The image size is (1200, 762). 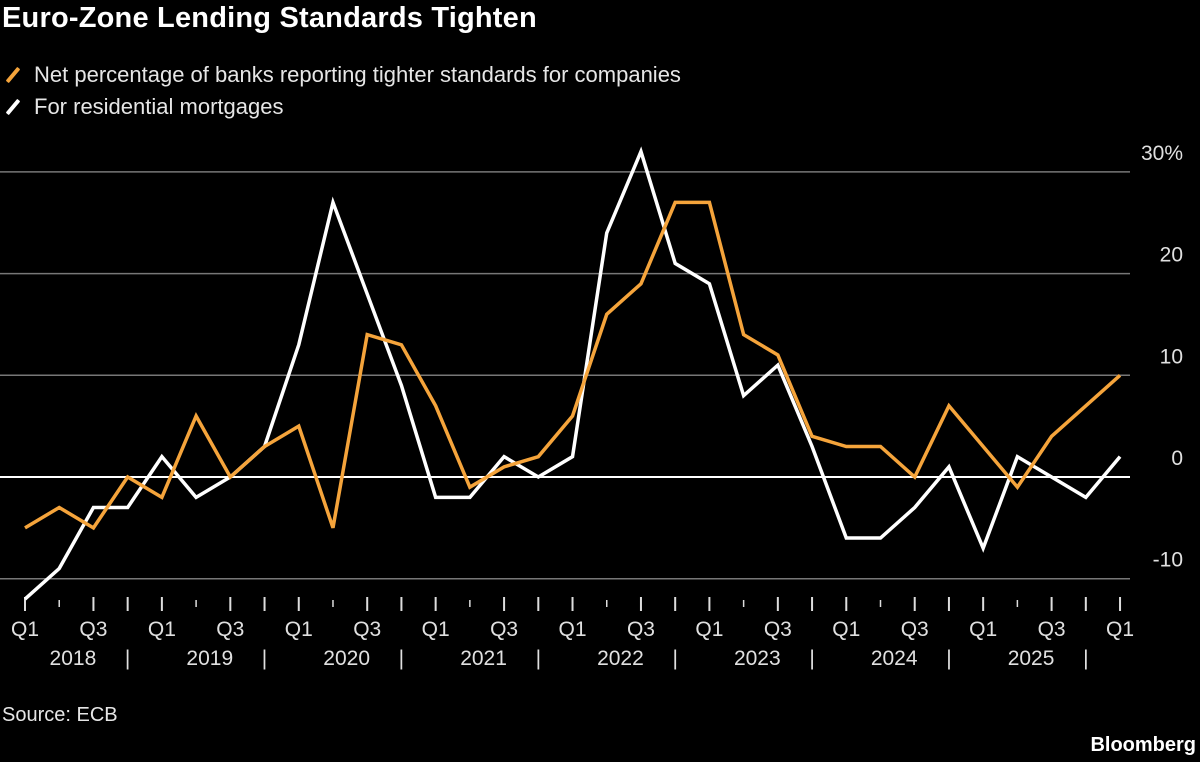 What do you see at coordinates (60, 715) in the screenshot?
I see `source-note: Source: ECB` at bounding box center [60, 715].